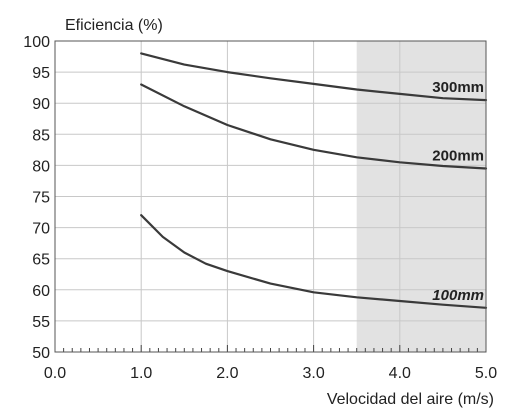 This screenshot has height=412, width=505. I want to click on y-tick-label: 70, so click(41, 229).